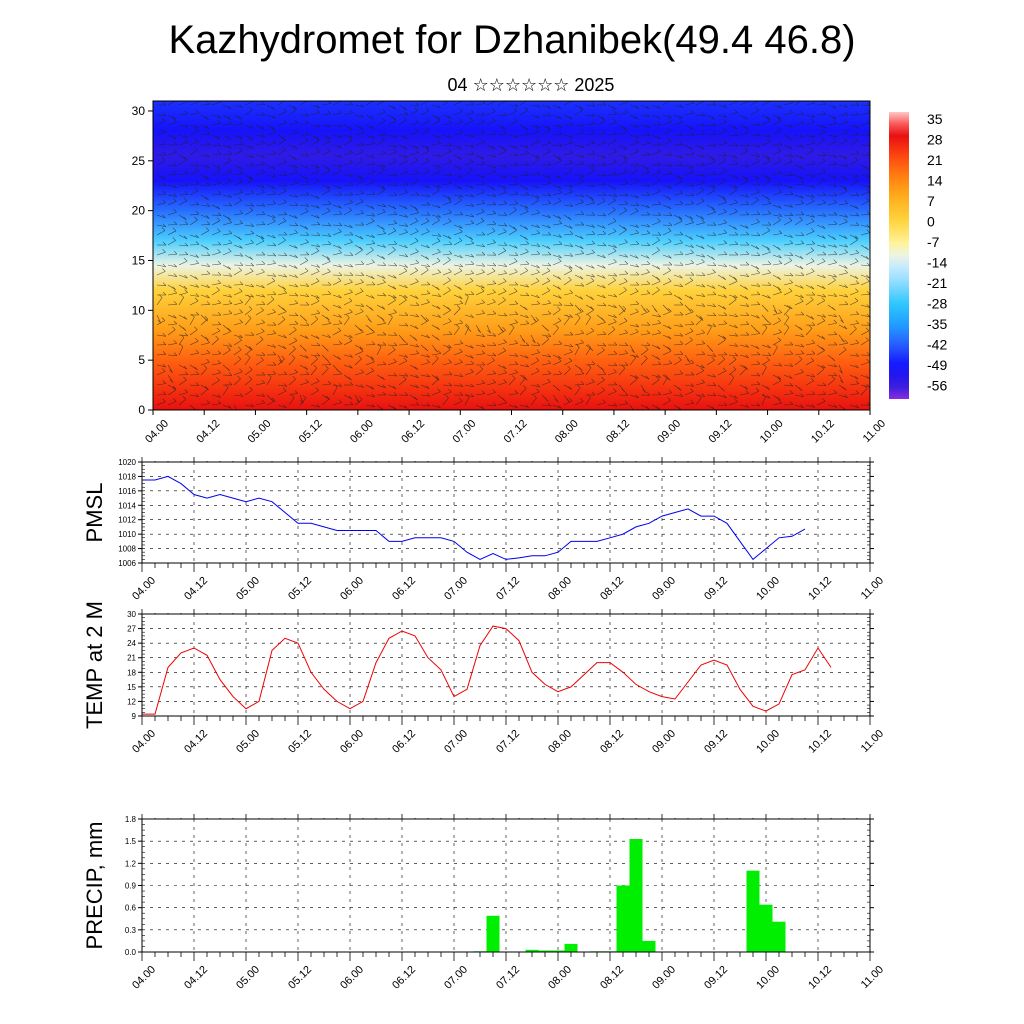 Image resolution: width=1024 pixels, height=1024 pixels. I want to click on x-tick-label: 06.12, so click(404, 742).